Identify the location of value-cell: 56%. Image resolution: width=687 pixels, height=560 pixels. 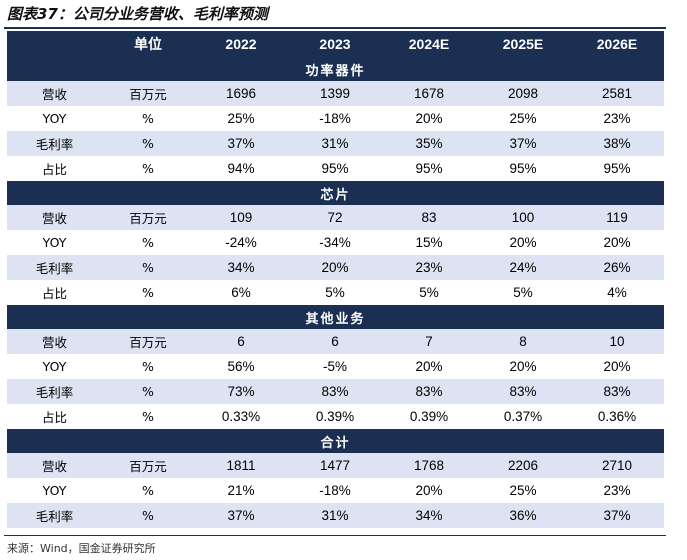
(241, 366).